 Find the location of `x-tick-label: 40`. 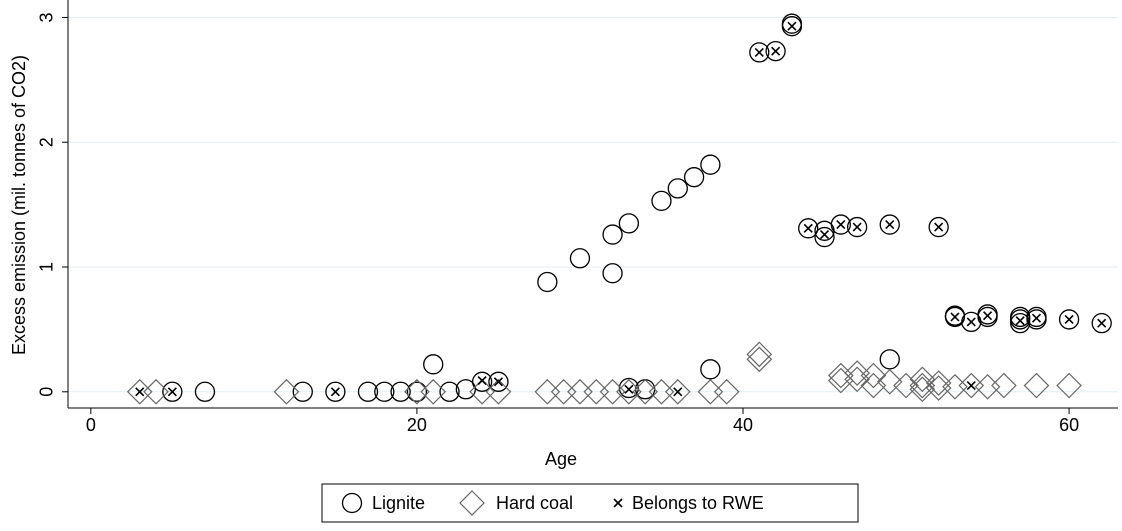

x-tick-label: 40 is located at coordinates (743, 425).